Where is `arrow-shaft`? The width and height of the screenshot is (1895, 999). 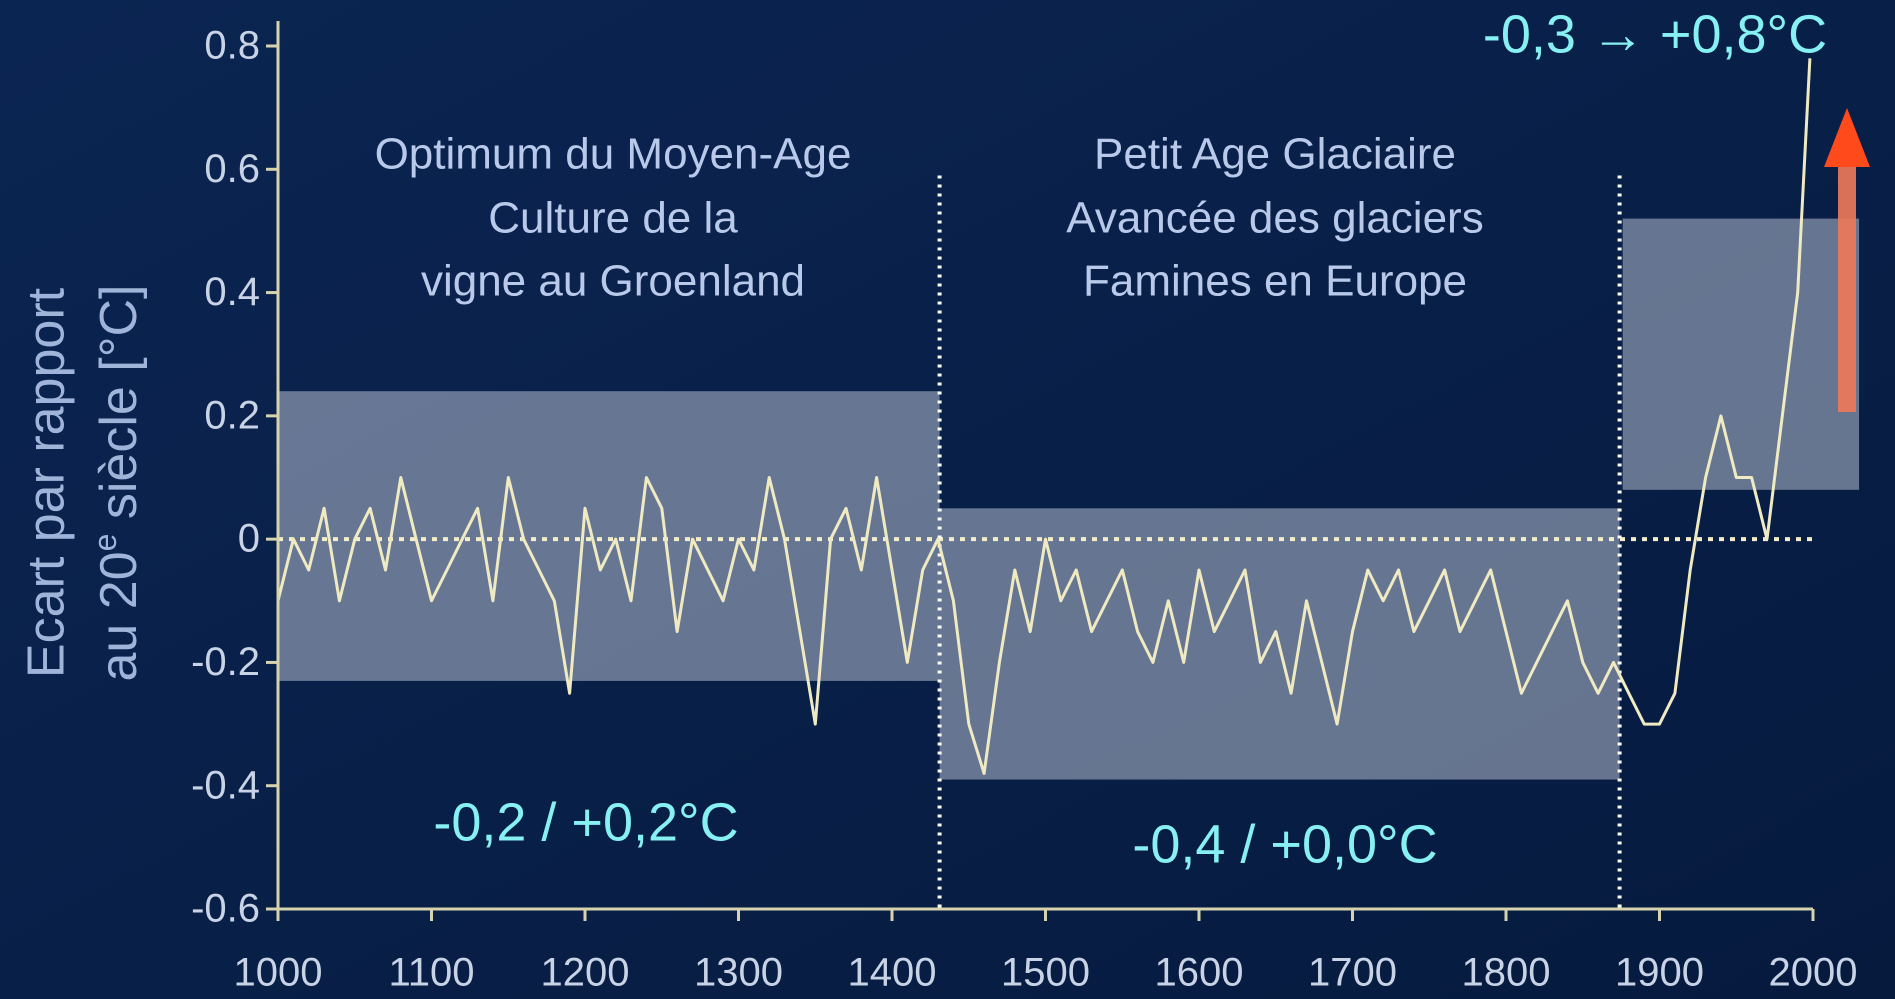 arrow-shaft is located at coordinates (1847, 288).